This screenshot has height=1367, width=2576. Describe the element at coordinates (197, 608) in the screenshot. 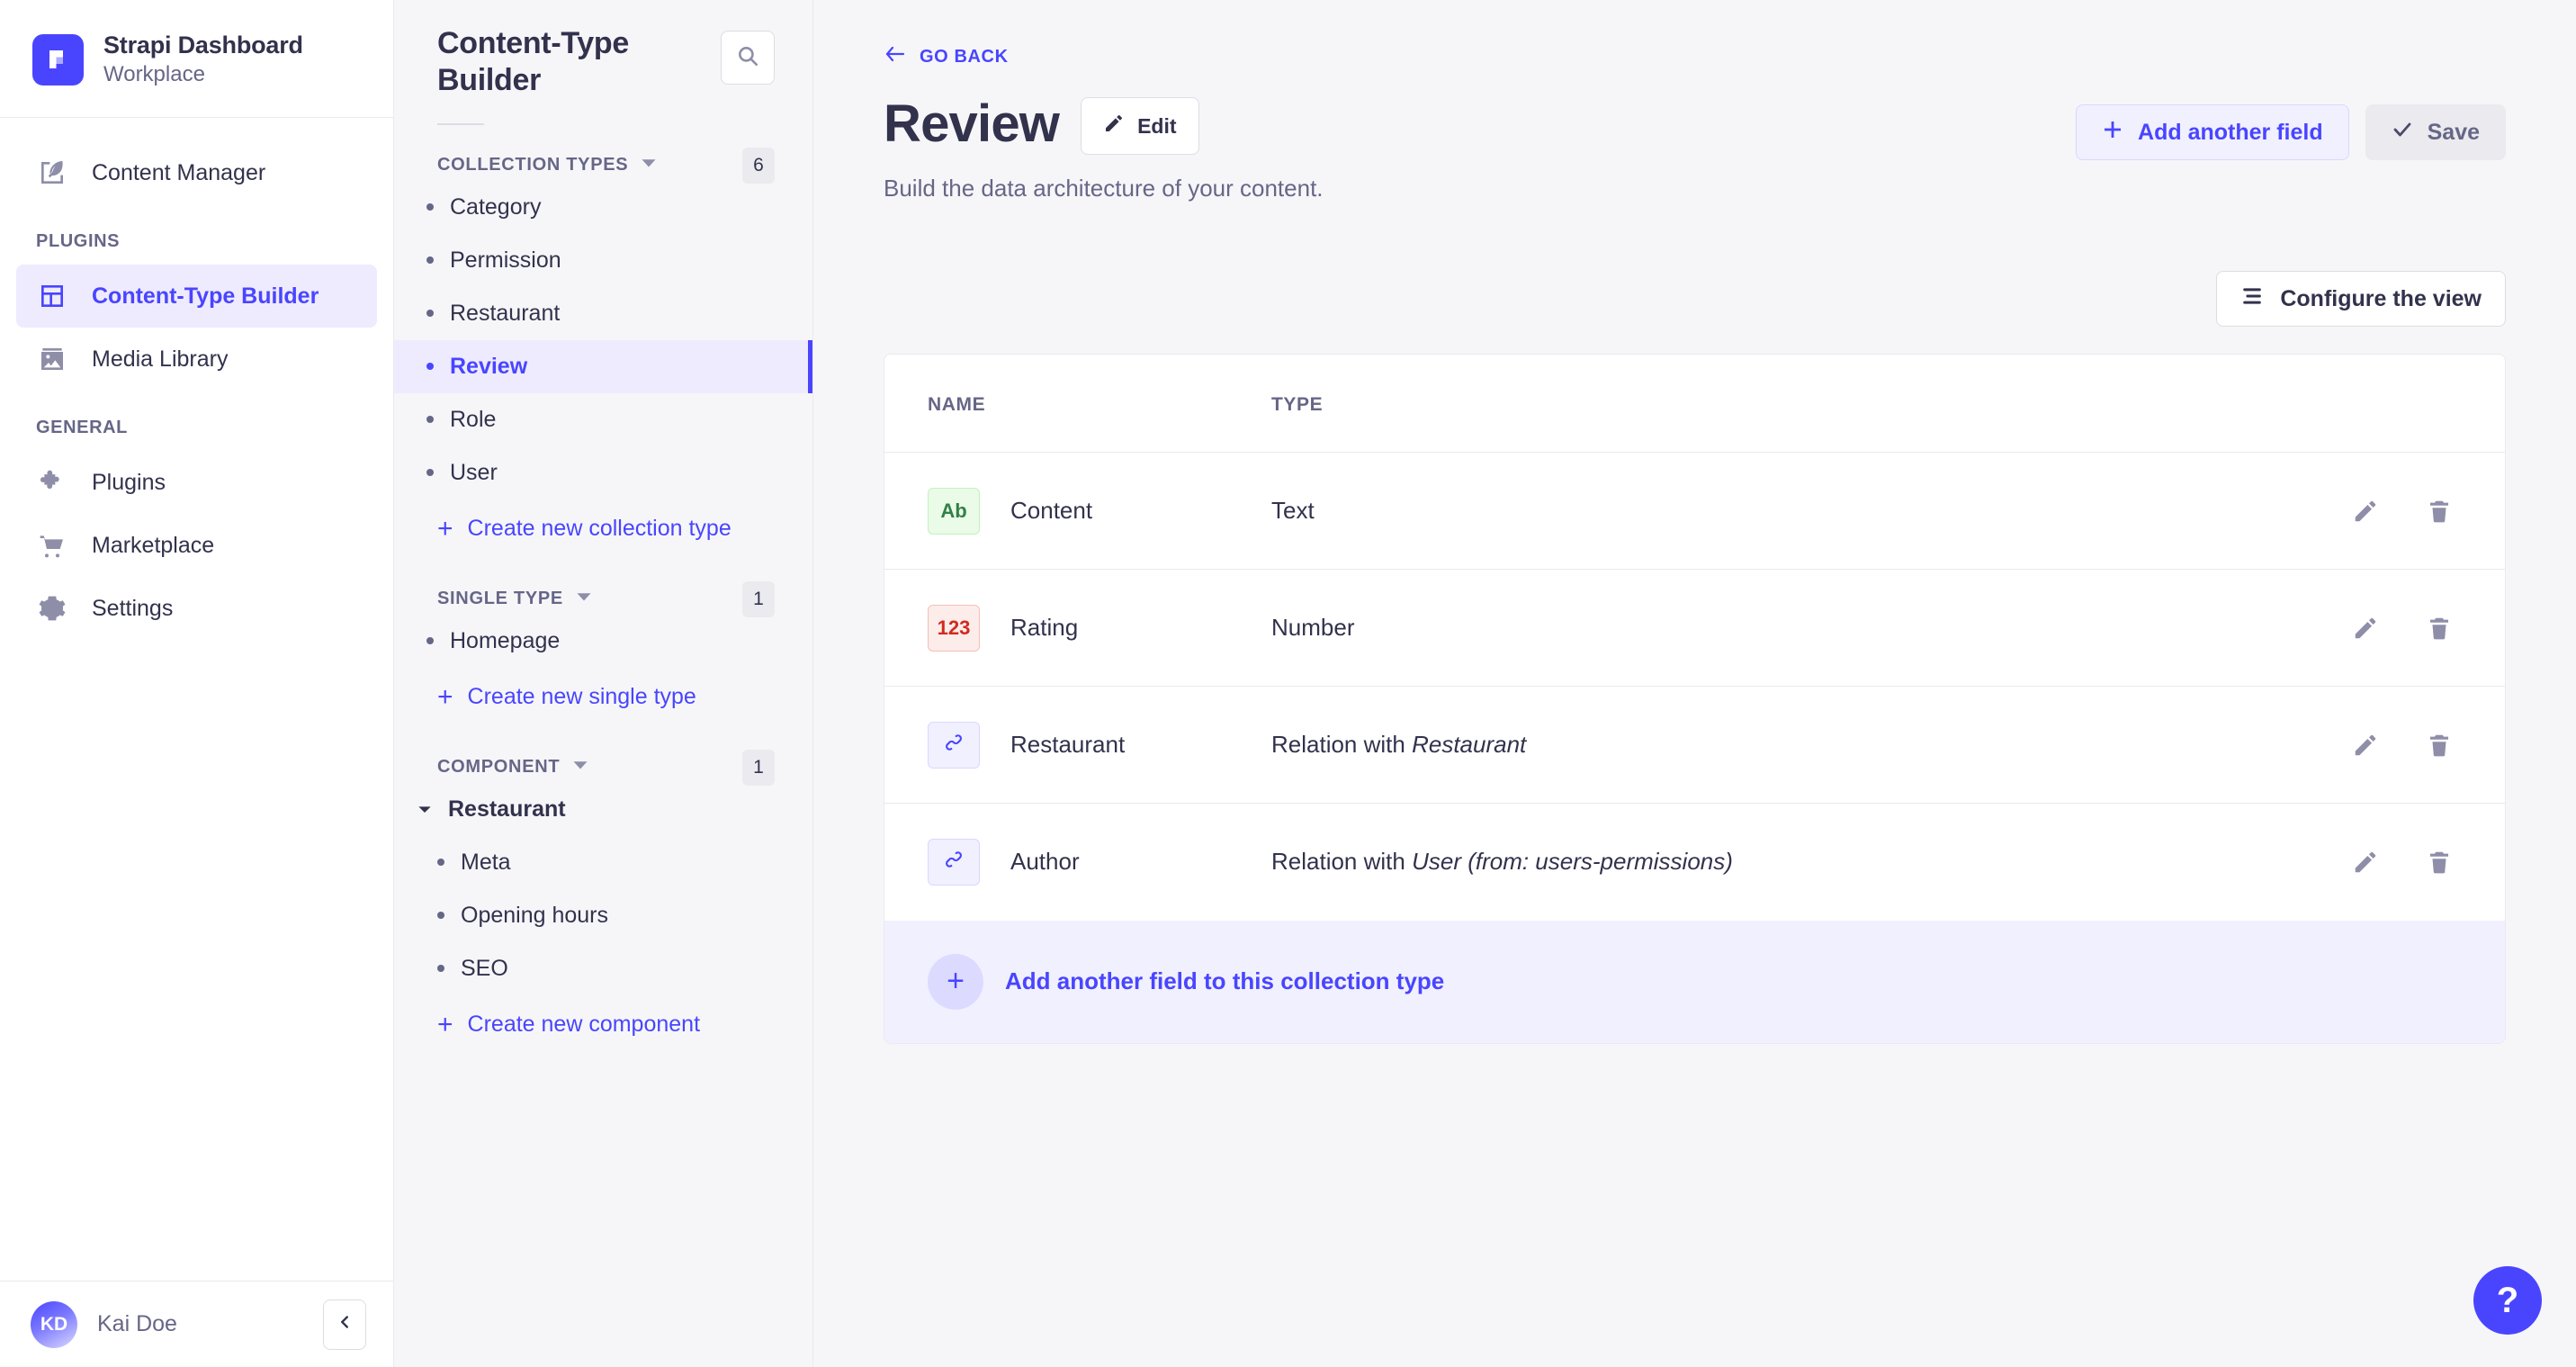

I see `sidebar-item-settings: Settings` at that location.